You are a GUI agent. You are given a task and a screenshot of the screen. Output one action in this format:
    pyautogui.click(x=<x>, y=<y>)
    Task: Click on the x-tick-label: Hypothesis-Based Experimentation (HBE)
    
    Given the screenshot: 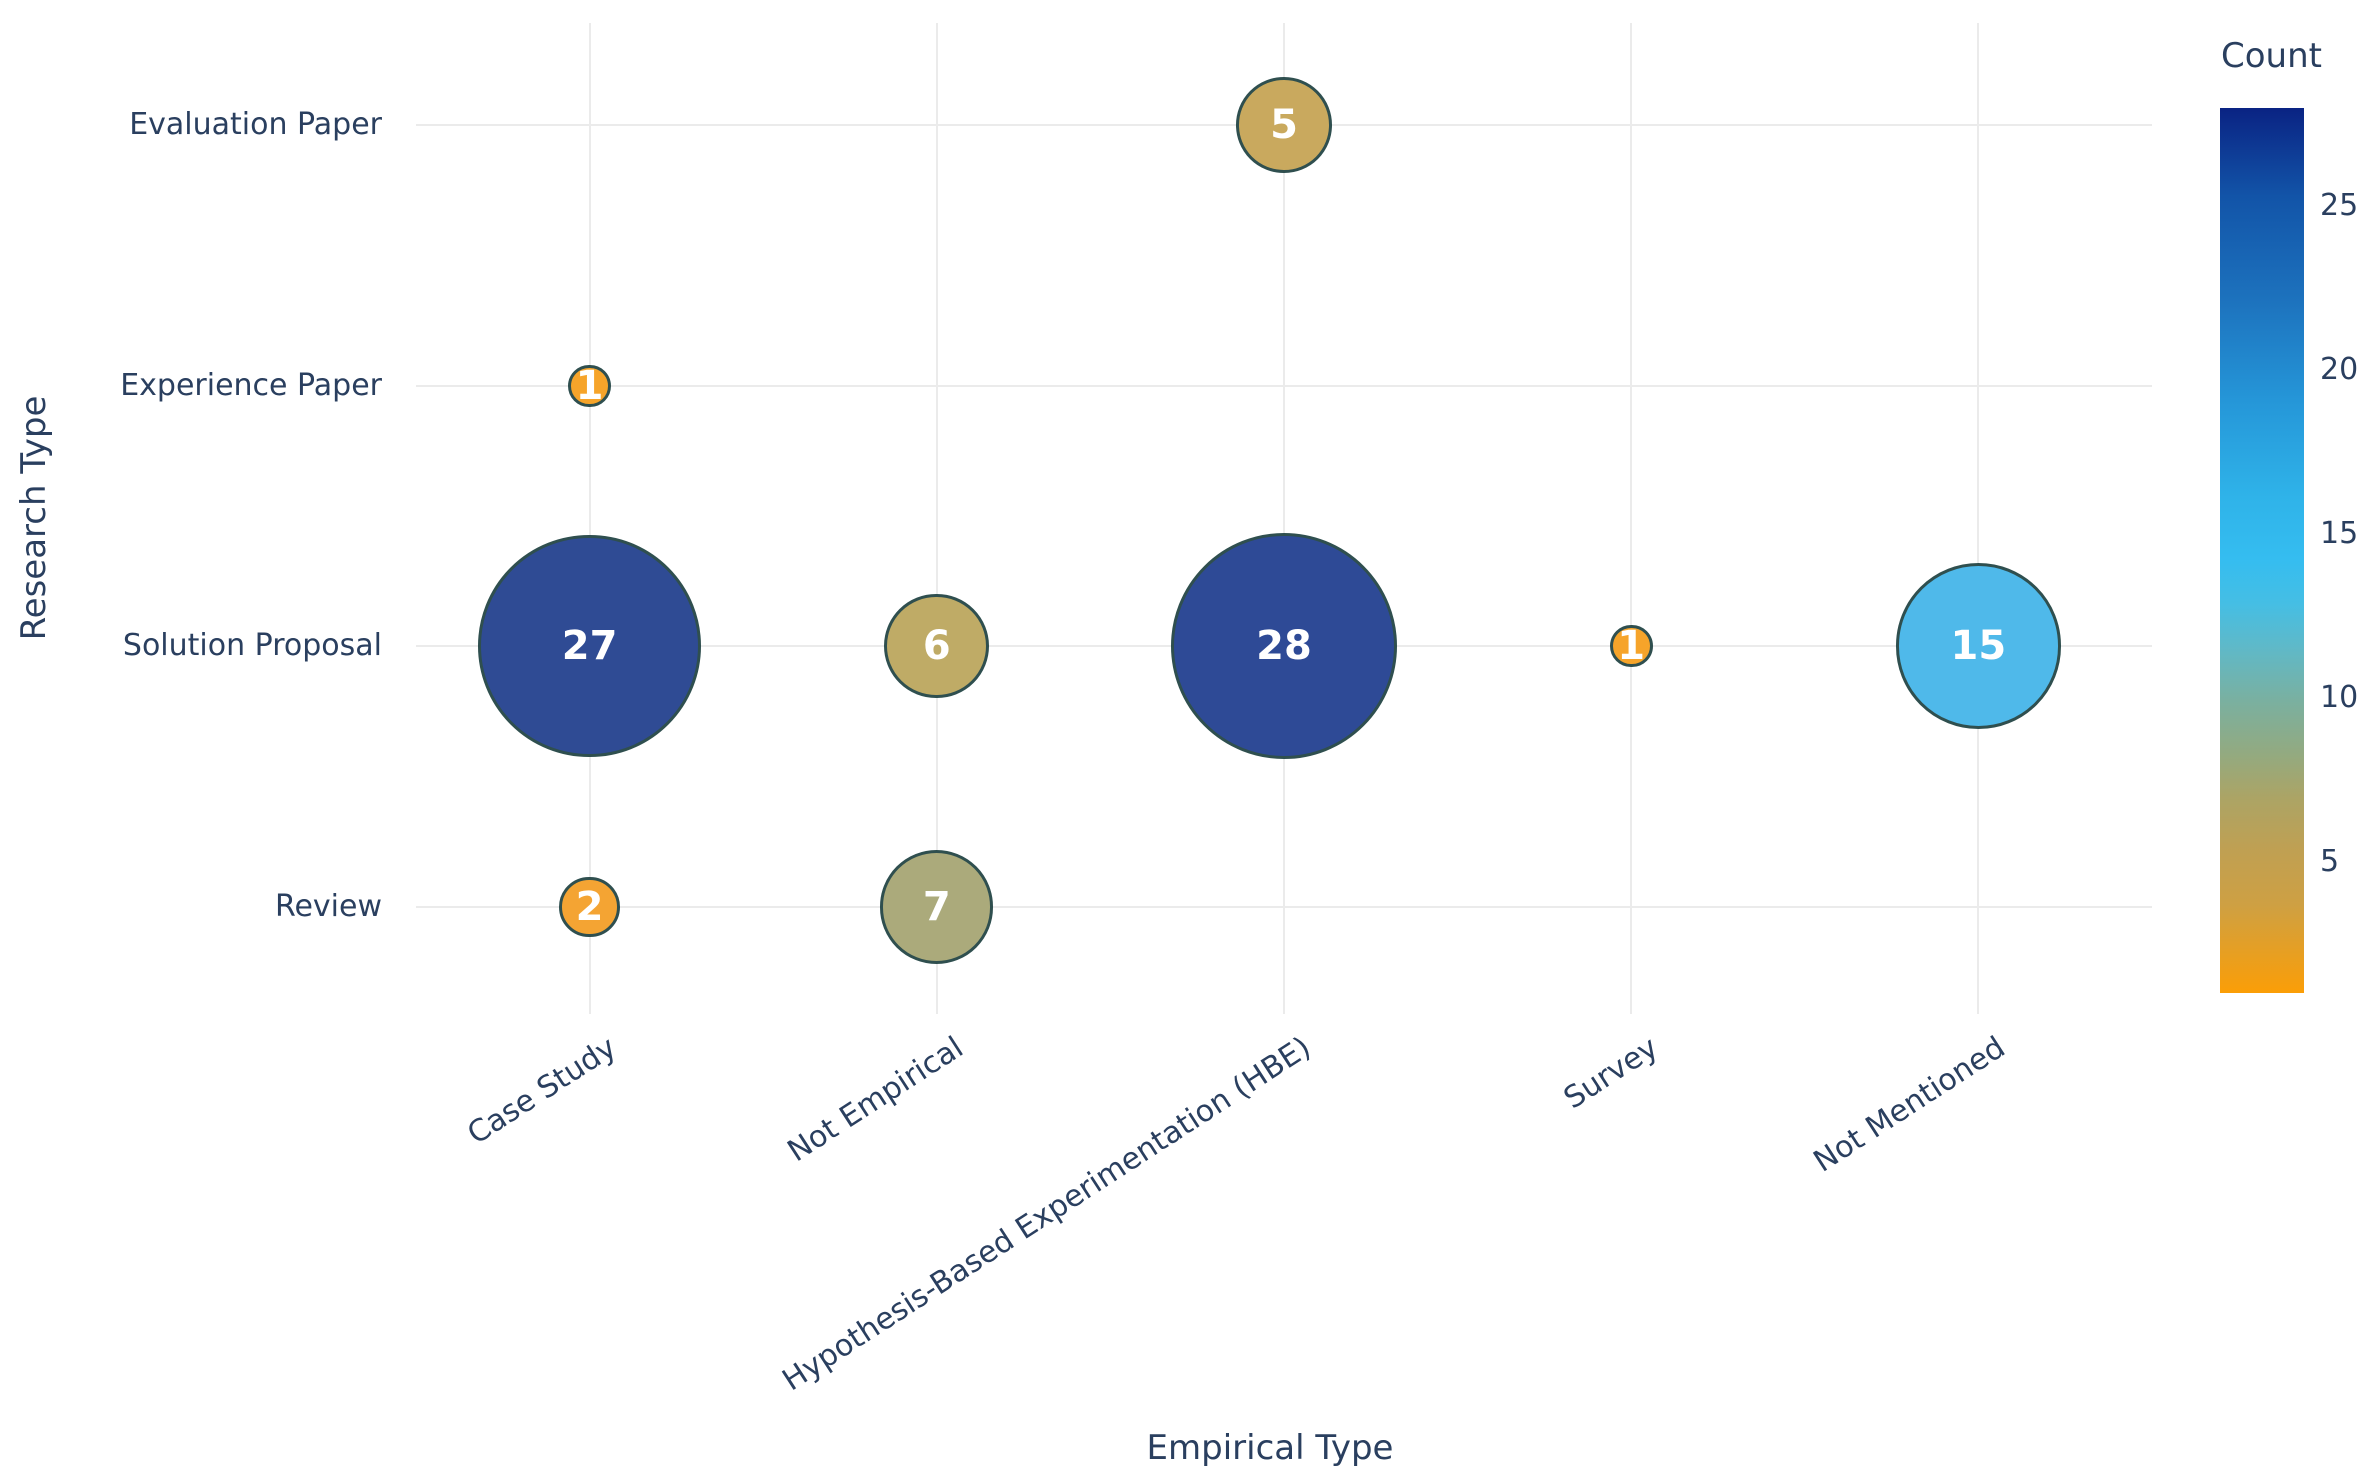 What is the action you would take?
    pyautogui.click(x=1047, y=1214)
    